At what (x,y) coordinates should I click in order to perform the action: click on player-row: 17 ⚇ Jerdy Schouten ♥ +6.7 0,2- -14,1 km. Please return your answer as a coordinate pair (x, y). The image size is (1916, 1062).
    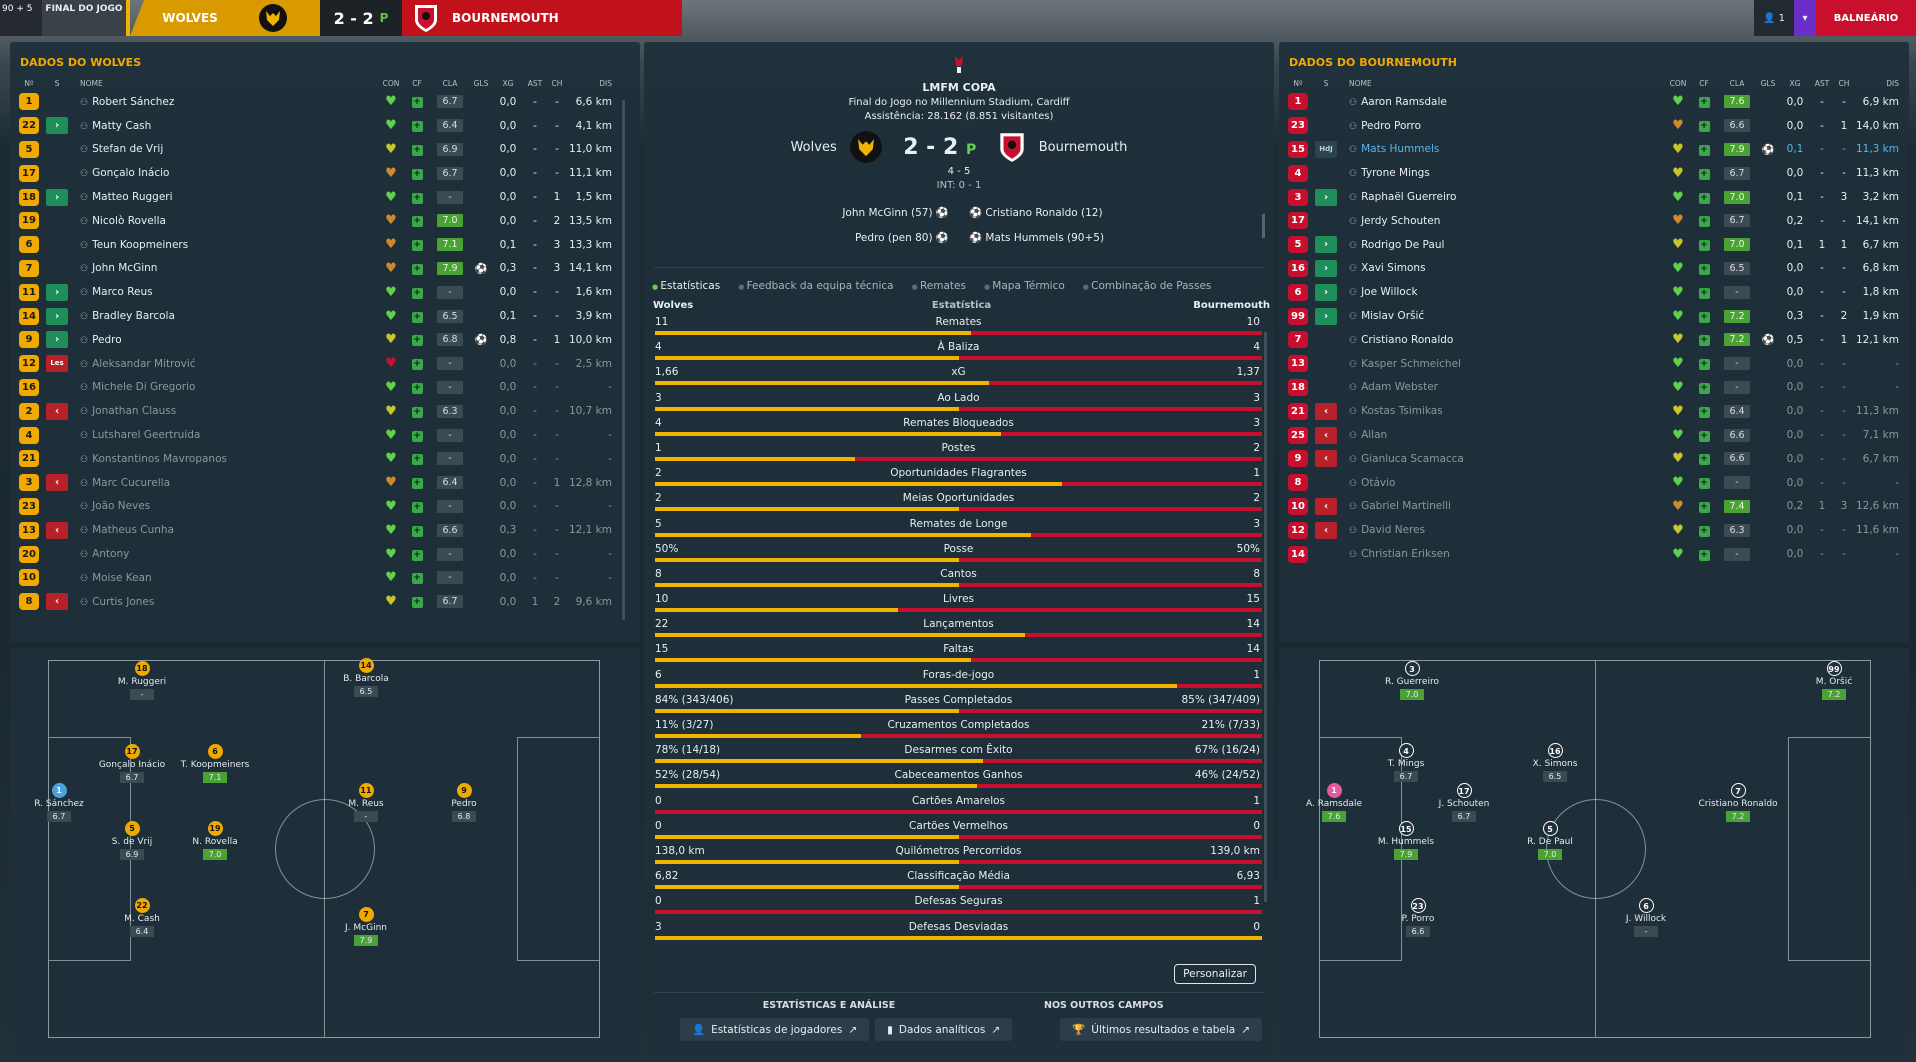
    Looking at the image, I should click on (1596, 221).